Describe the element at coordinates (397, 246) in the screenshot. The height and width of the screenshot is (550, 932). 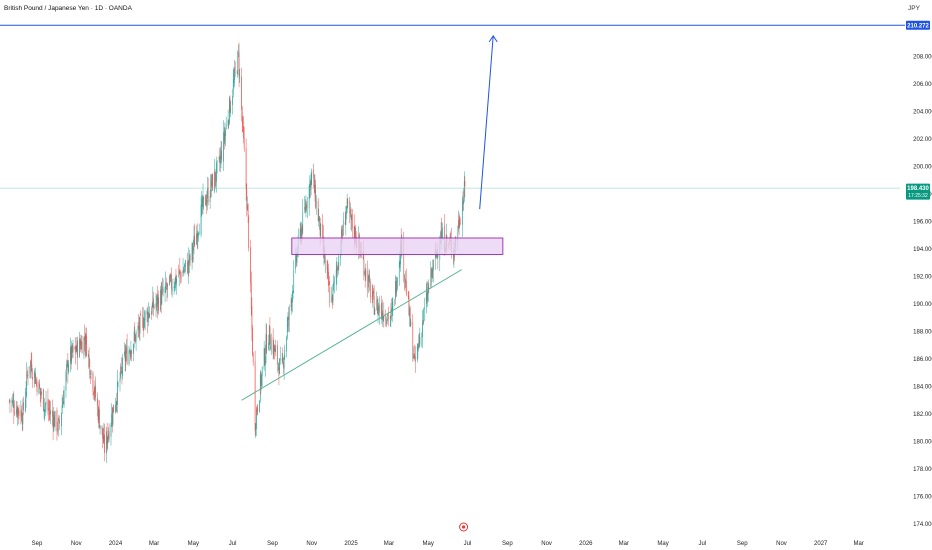
I see `demand-zone` at that location.